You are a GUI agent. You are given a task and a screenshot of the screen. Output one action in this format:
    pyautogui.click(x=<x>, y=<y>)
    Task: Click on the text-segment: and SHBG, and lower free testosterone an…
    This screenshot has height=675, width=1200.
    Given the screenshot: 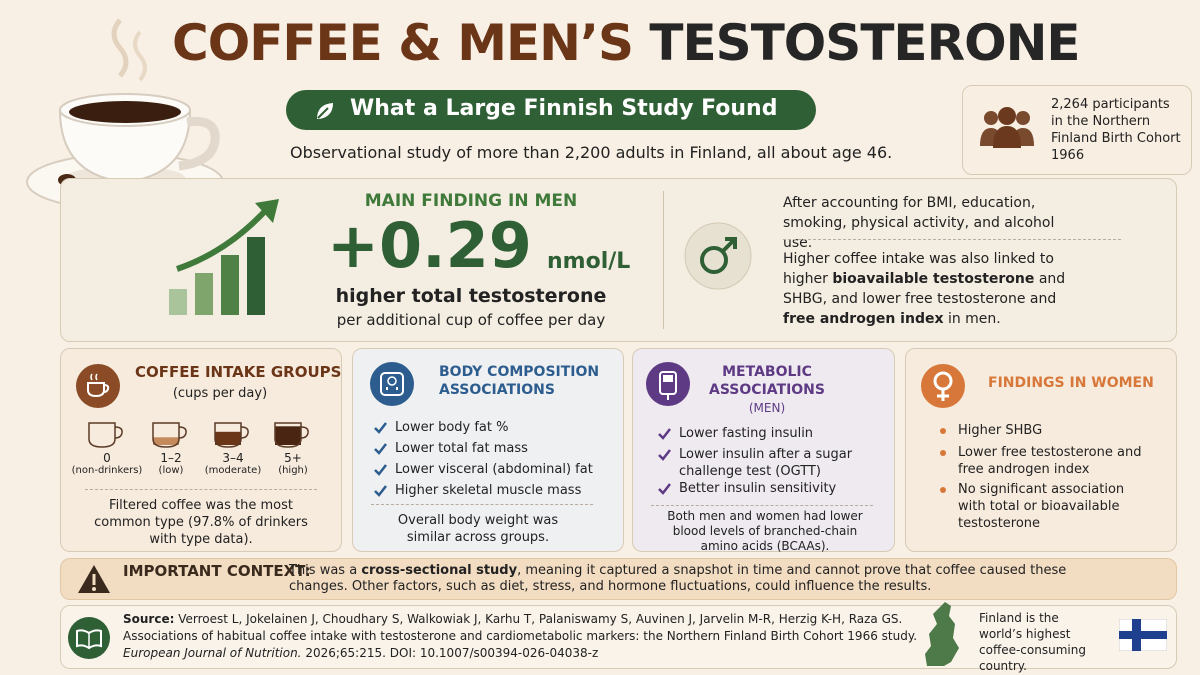 What is the action you would take?
    pyautogui.click(x=924, y=289)
    